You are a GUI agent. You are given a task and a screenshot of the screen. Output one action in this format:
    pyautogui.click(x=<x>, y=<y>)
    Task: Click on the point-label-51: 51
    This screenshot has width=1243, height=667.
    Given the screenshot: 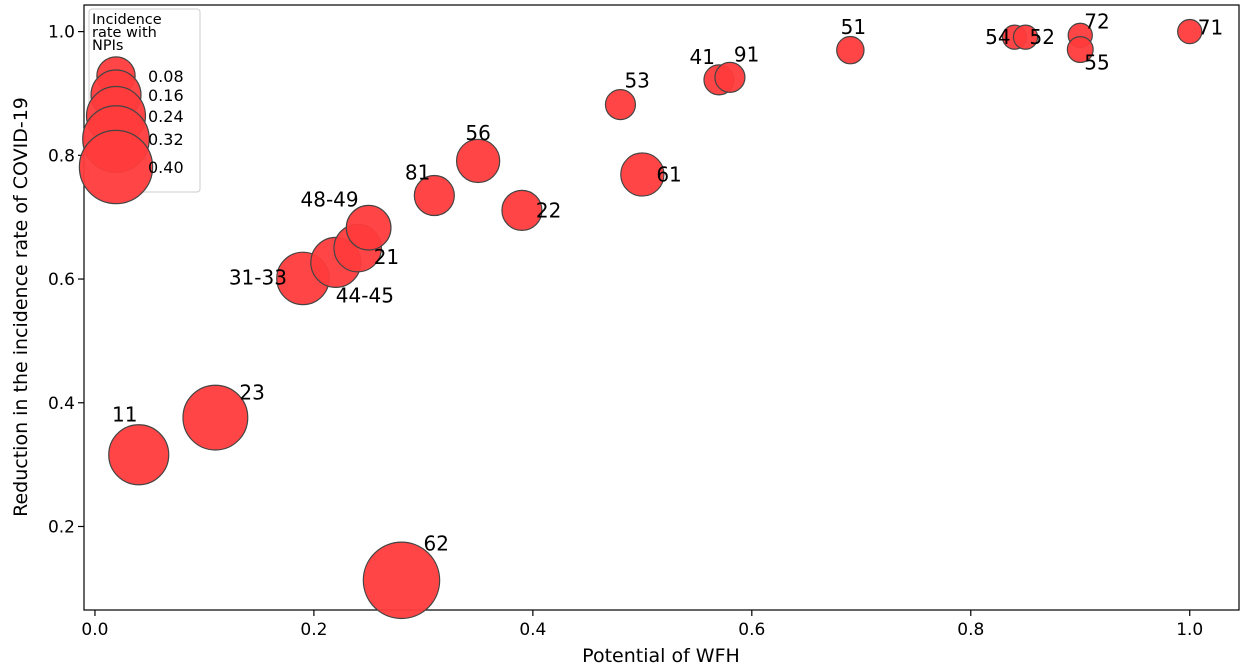 What is the action you would take?
    pyautogui.click(x=853, y=27)
    